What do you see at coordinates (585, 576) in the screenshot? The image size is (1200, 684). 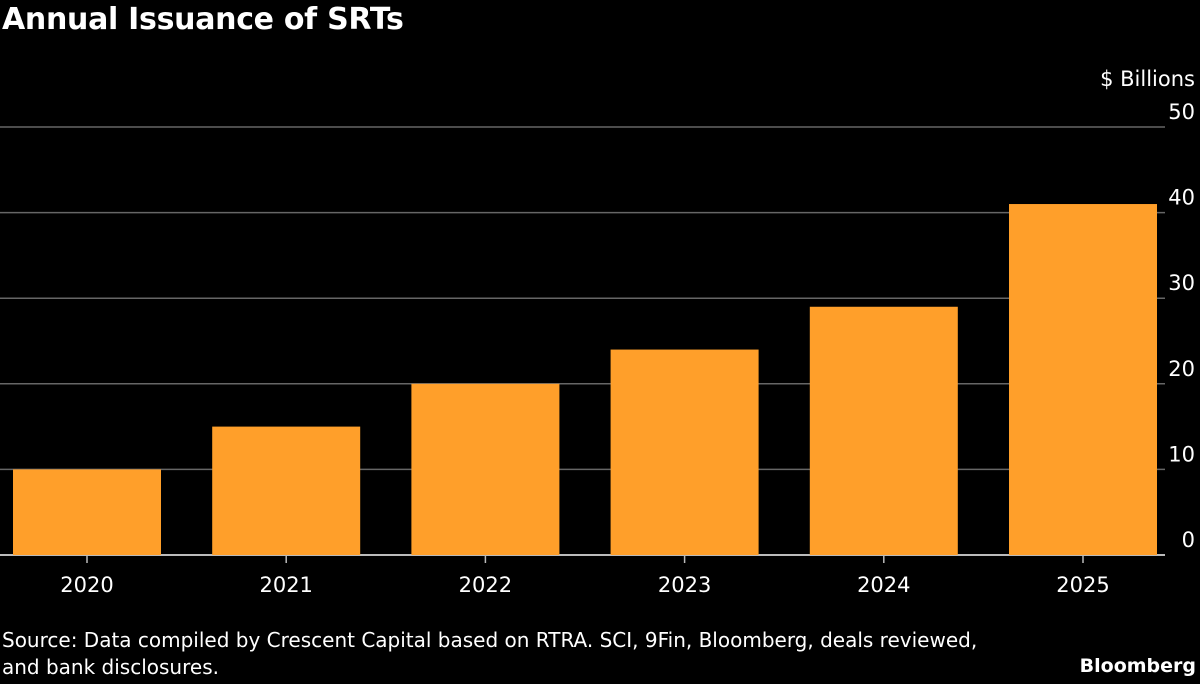 I see `x-tick-labels: 2020 2021 2022 2023 2024 2025` at bounding box center [585, 576].